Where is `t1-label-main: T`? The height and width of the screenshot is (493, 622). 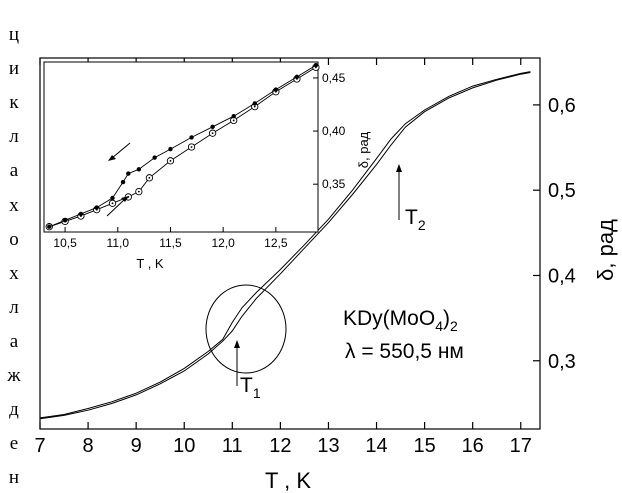 t1-label-main: T is located at coordinates (246, 385).